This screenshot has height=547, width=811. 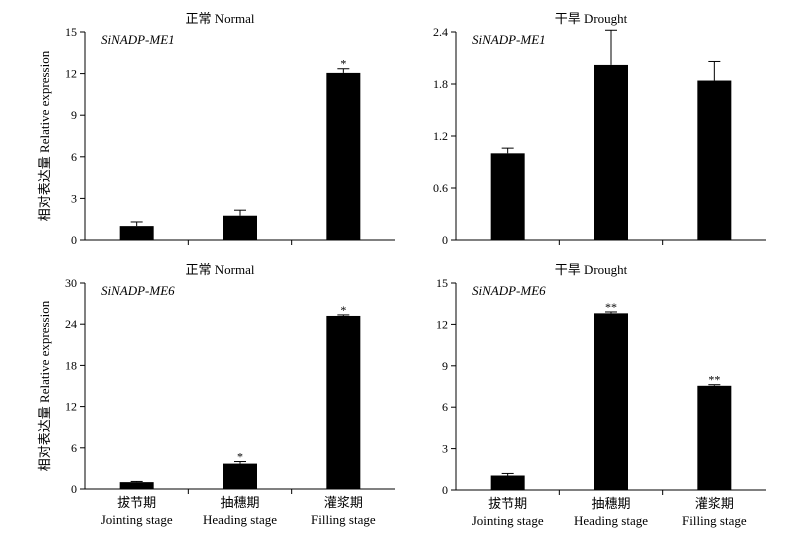 What do you see at coordinates (440, 188) in the screenshot?
I see `y-tick-label: 0.6` at bounding box center [440, 188].